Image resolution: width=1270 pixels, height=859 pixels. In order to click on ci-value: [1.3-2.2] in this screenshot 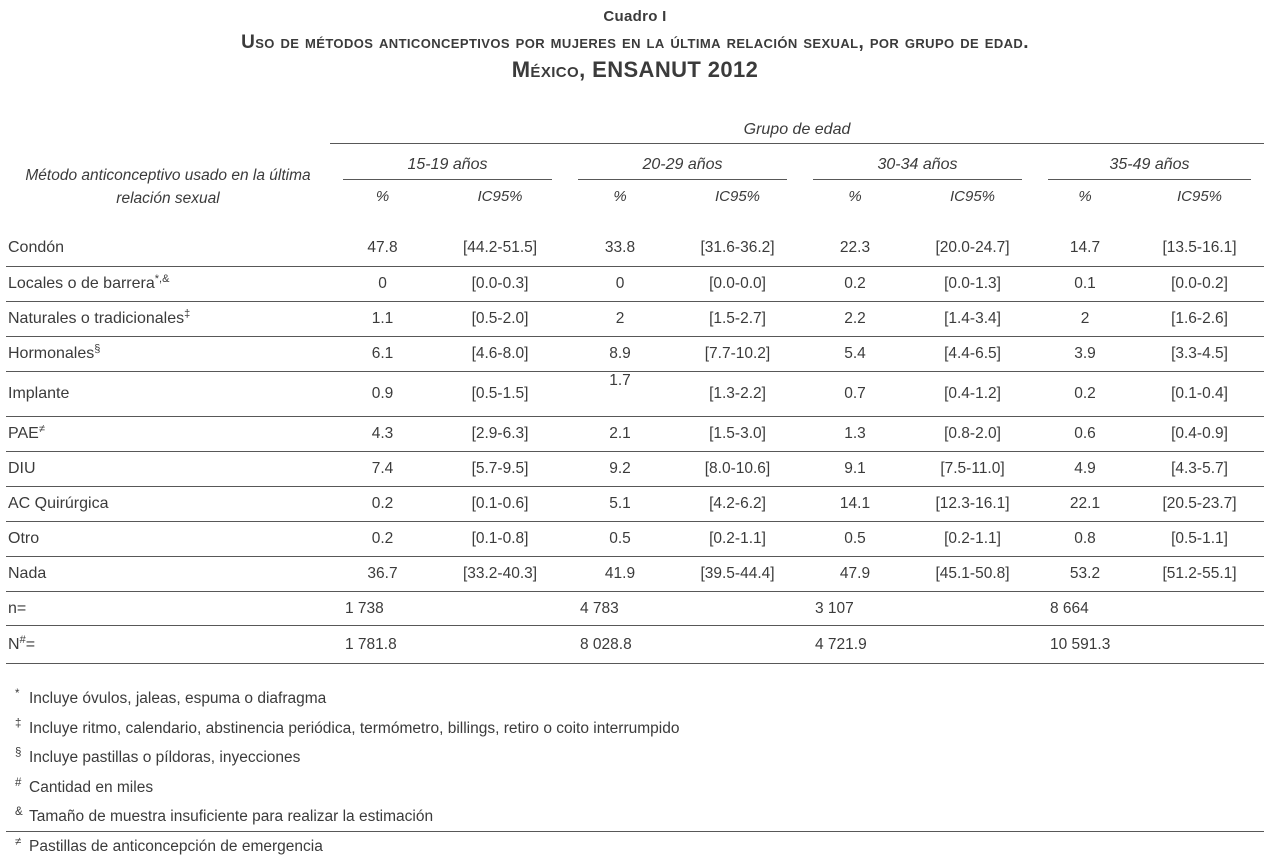, I will do `click(737, 394)`.